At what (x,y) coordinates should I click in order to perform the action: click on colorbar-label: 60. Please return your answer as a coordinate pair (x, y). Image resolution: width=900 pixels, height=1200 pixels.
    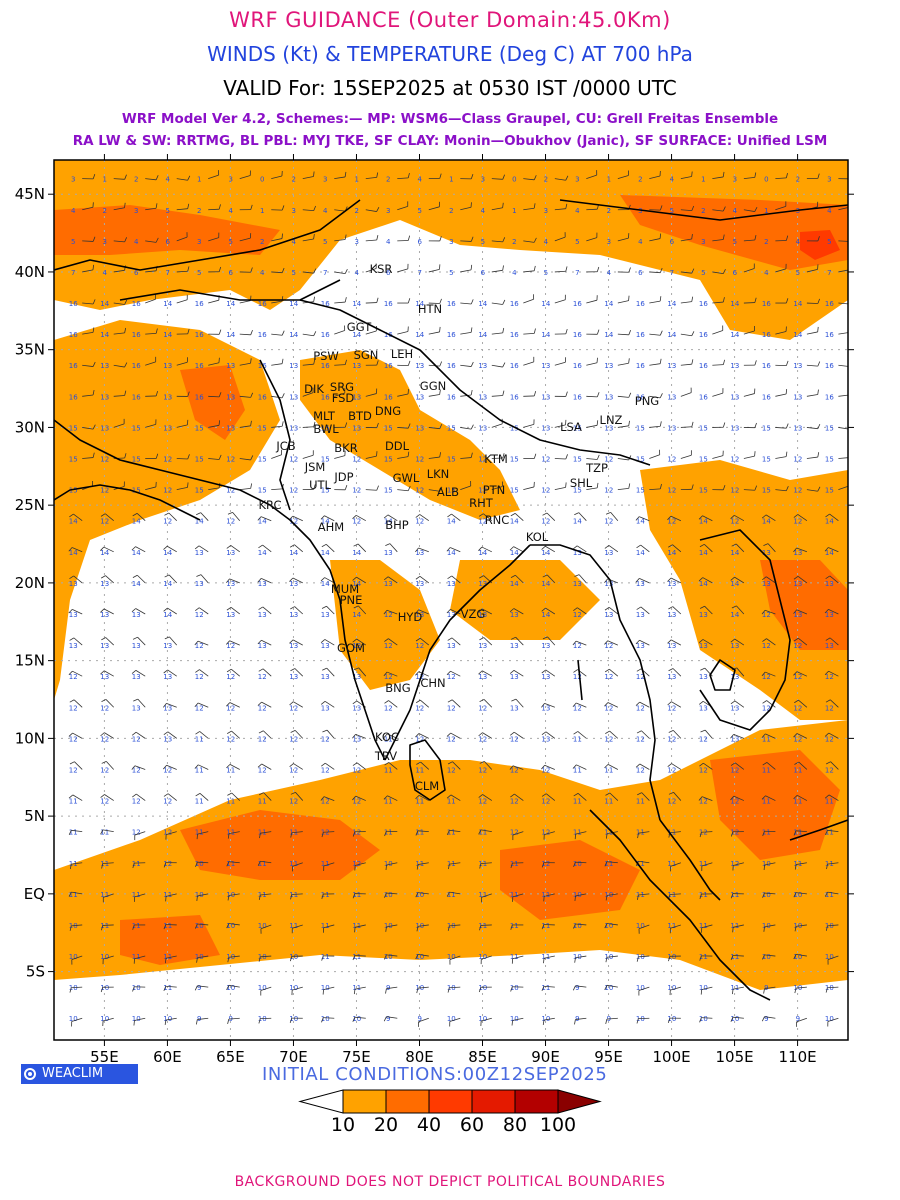
    Looking at the image, I should click on (472, 1125).